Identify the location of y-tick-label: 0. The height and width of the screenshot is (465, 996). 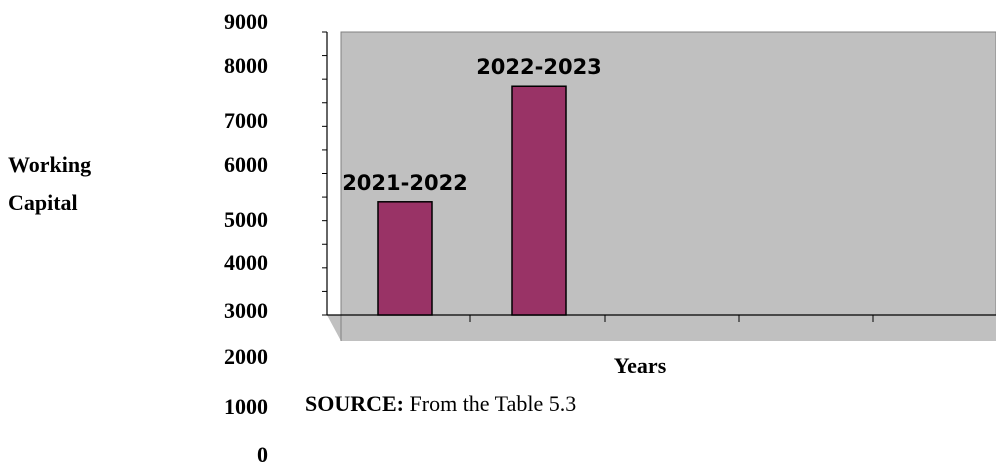
(262, 453).